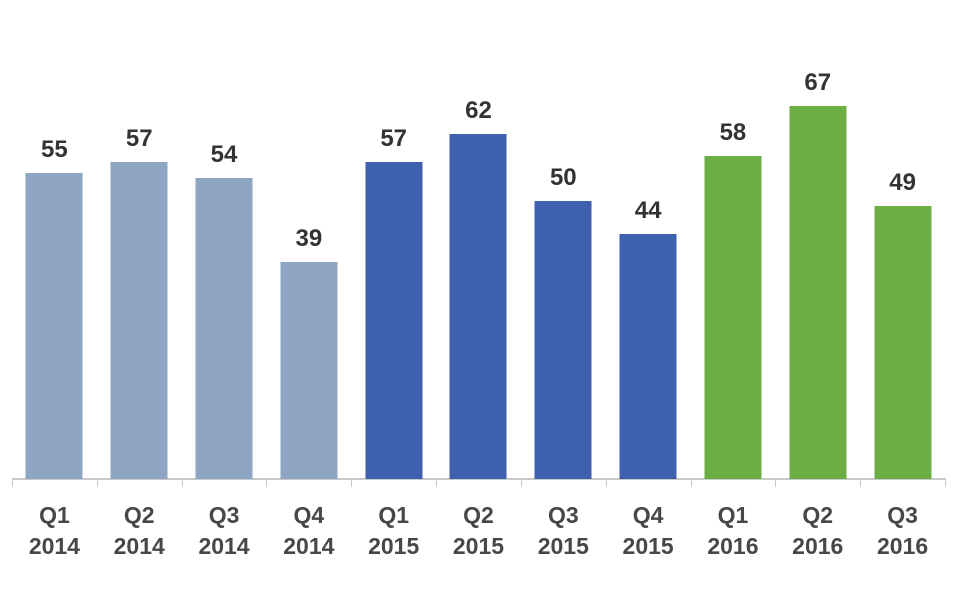 Image resolution: width=960 pixels, height=596 pixels. What do you see at coordinates (733, 531) in the screenshot?
I see `x-axis-label: Q1 2016` at bounding box center [733, 531].